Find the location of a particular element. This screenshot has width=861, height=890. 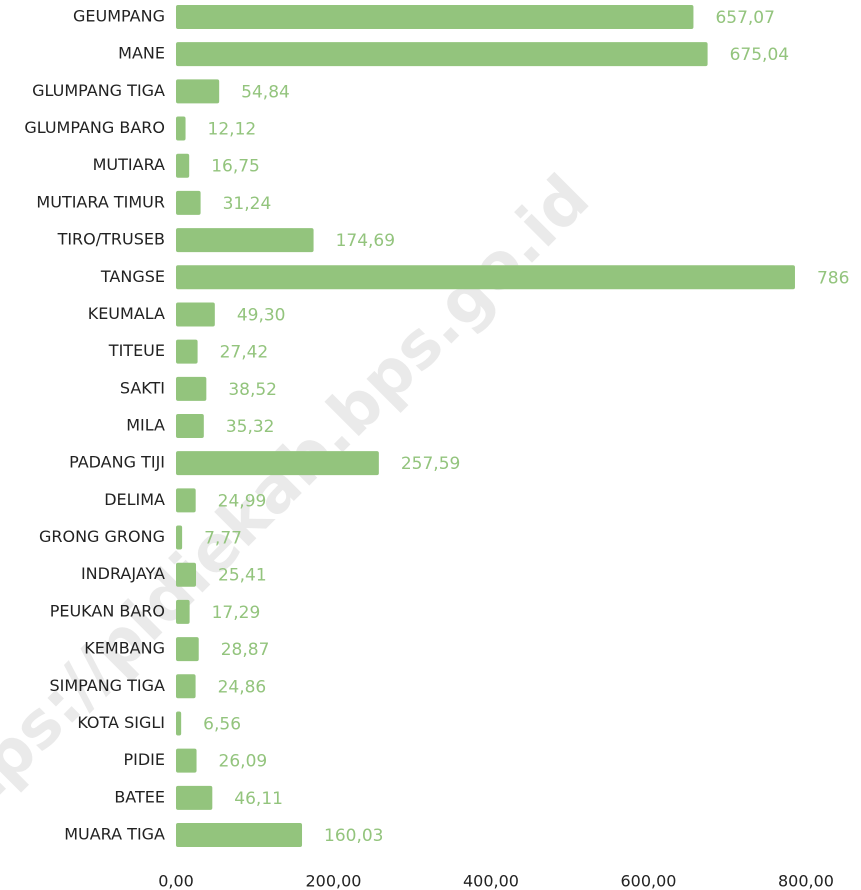

x-tick-label: 0,00 is located at coordinates (176, 881).